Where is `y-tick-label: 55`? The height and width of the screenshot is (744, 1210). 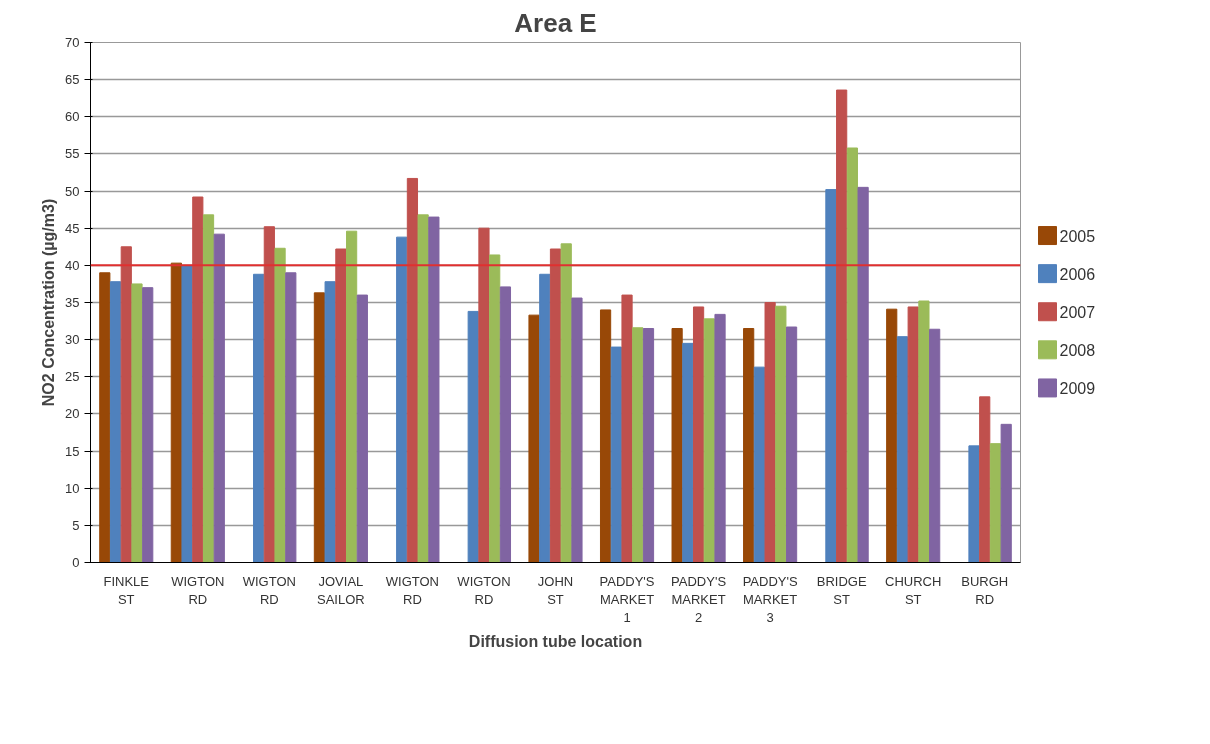
y-tick-label: 55 is located at coordinates (72, 154).